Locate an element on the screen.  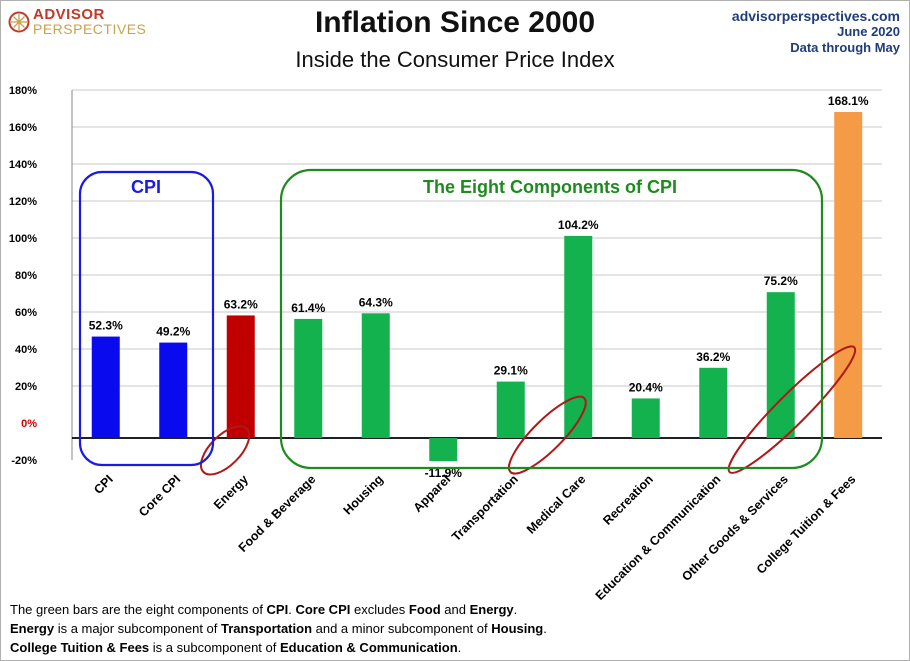
y-tick-label: 180% is located at coordinates (23, 91).